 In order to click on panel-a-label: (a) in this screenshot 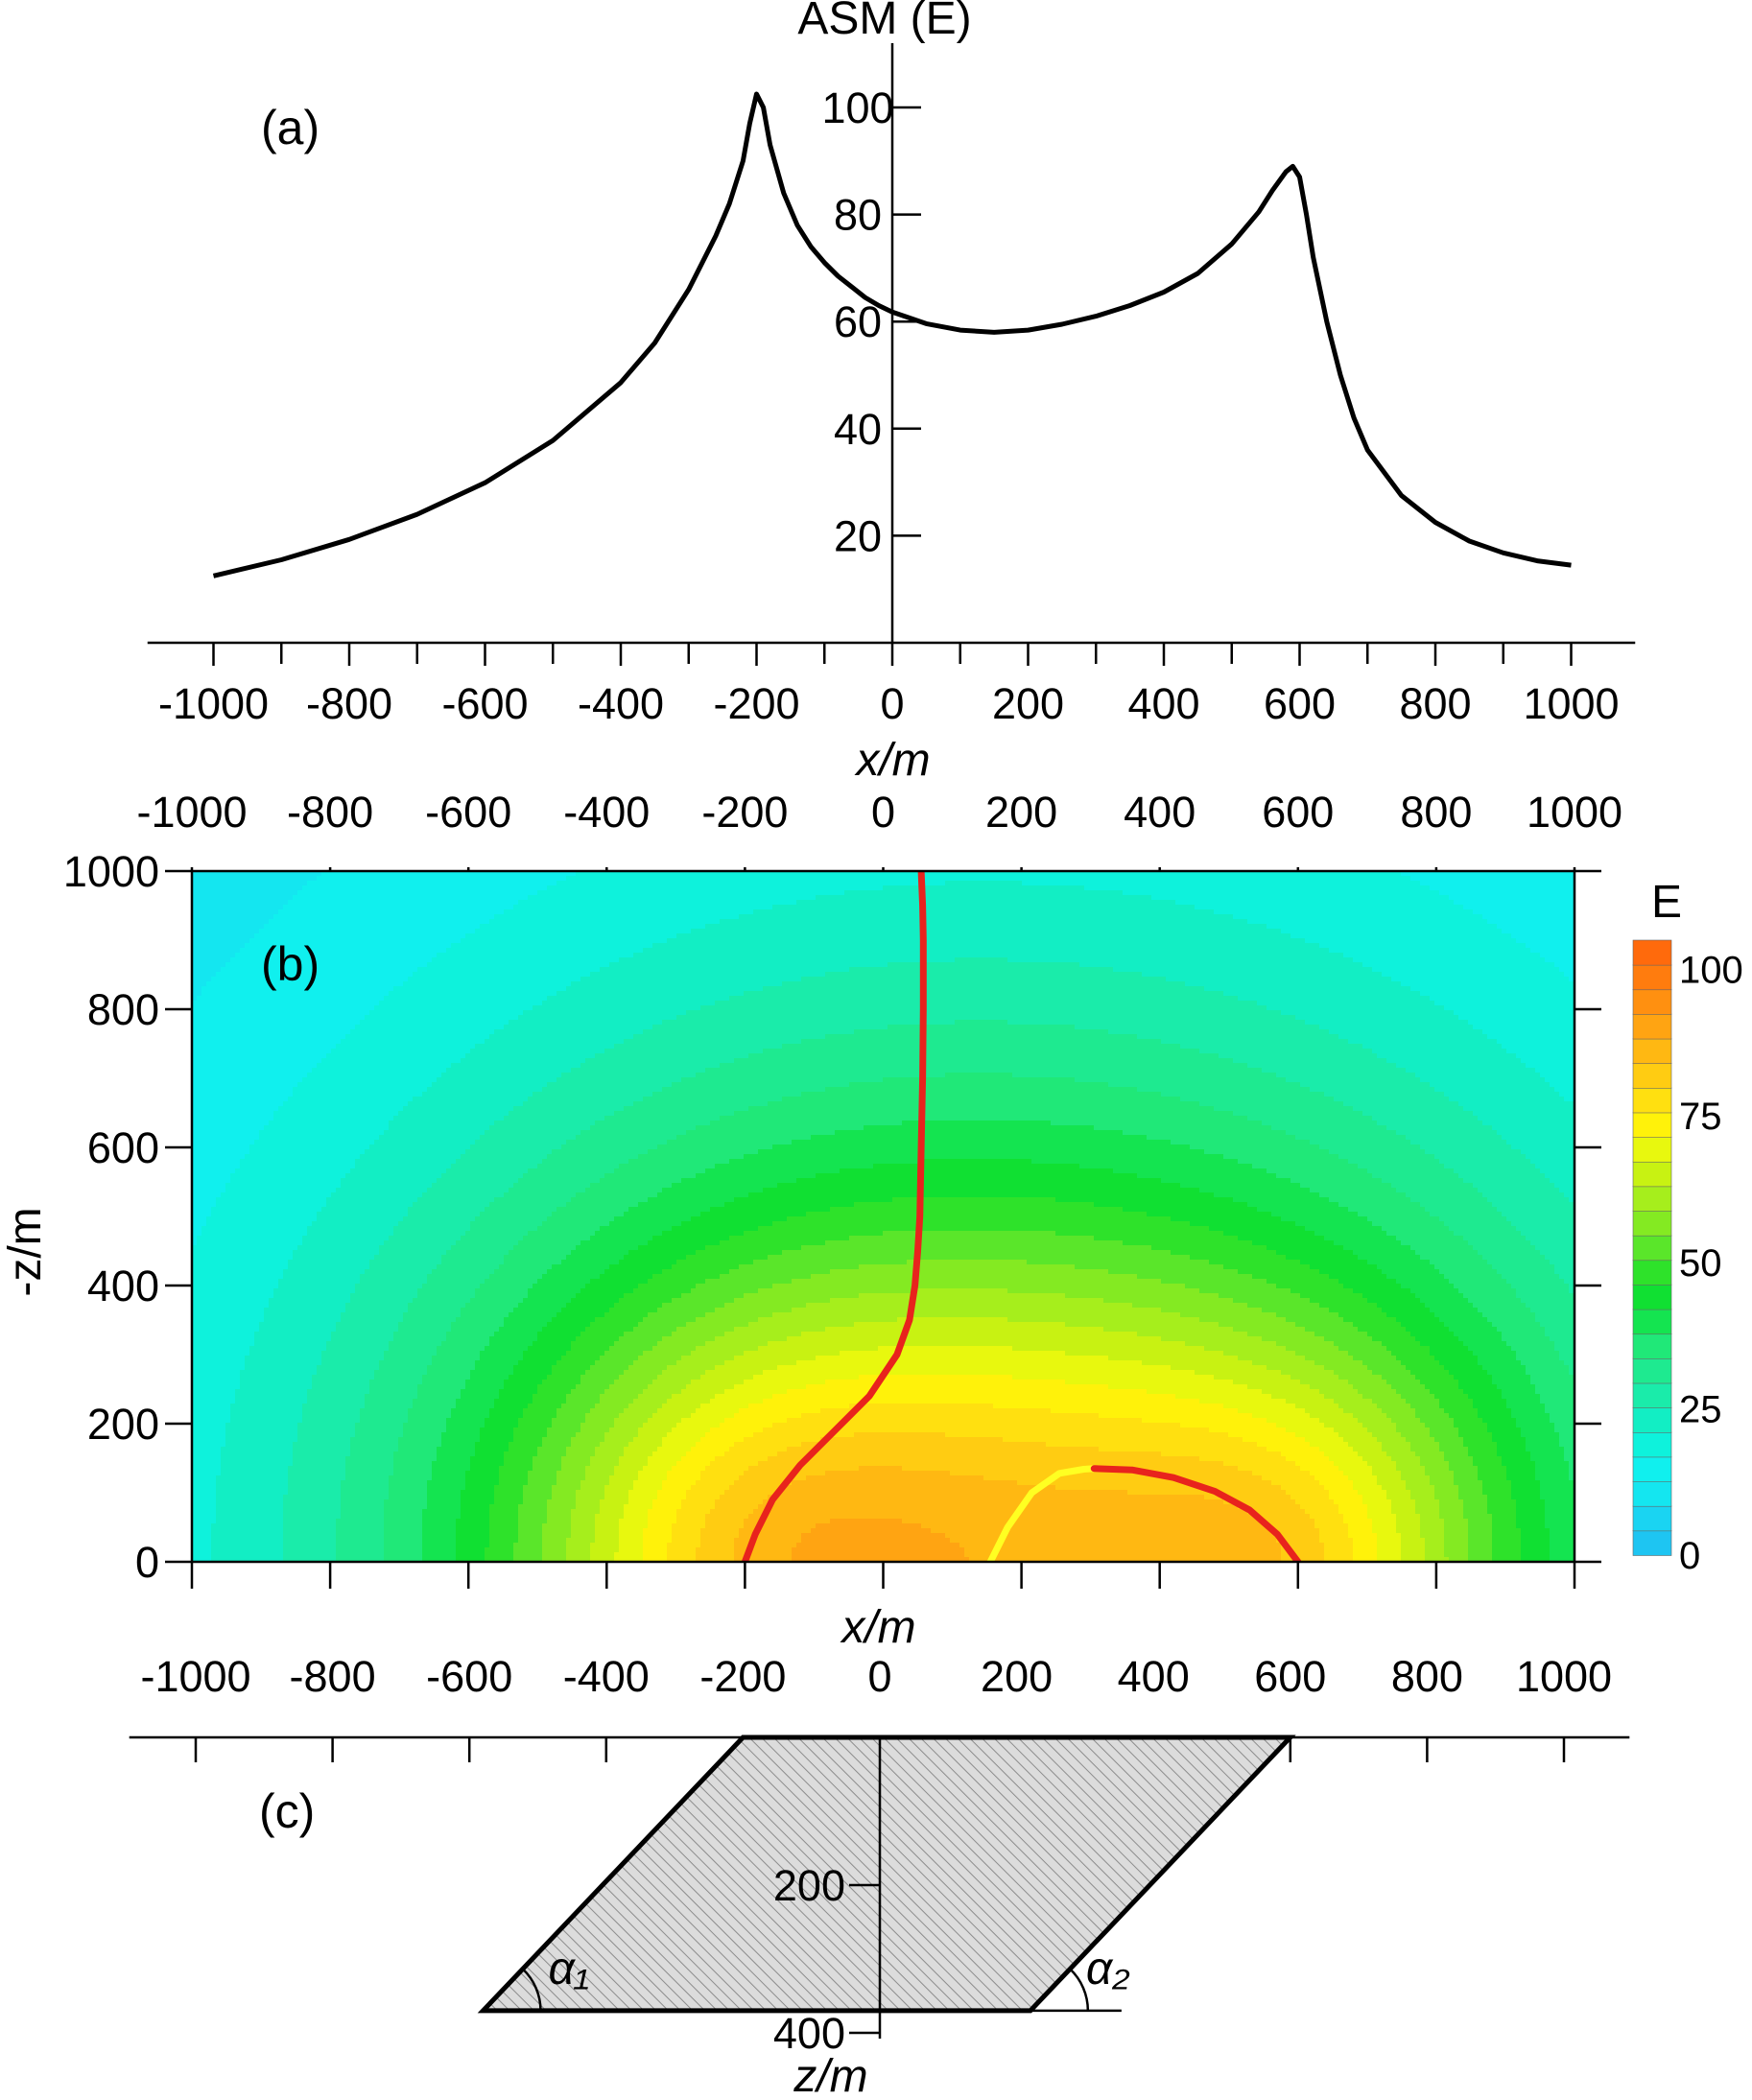, I will do `click(290, 127)`.